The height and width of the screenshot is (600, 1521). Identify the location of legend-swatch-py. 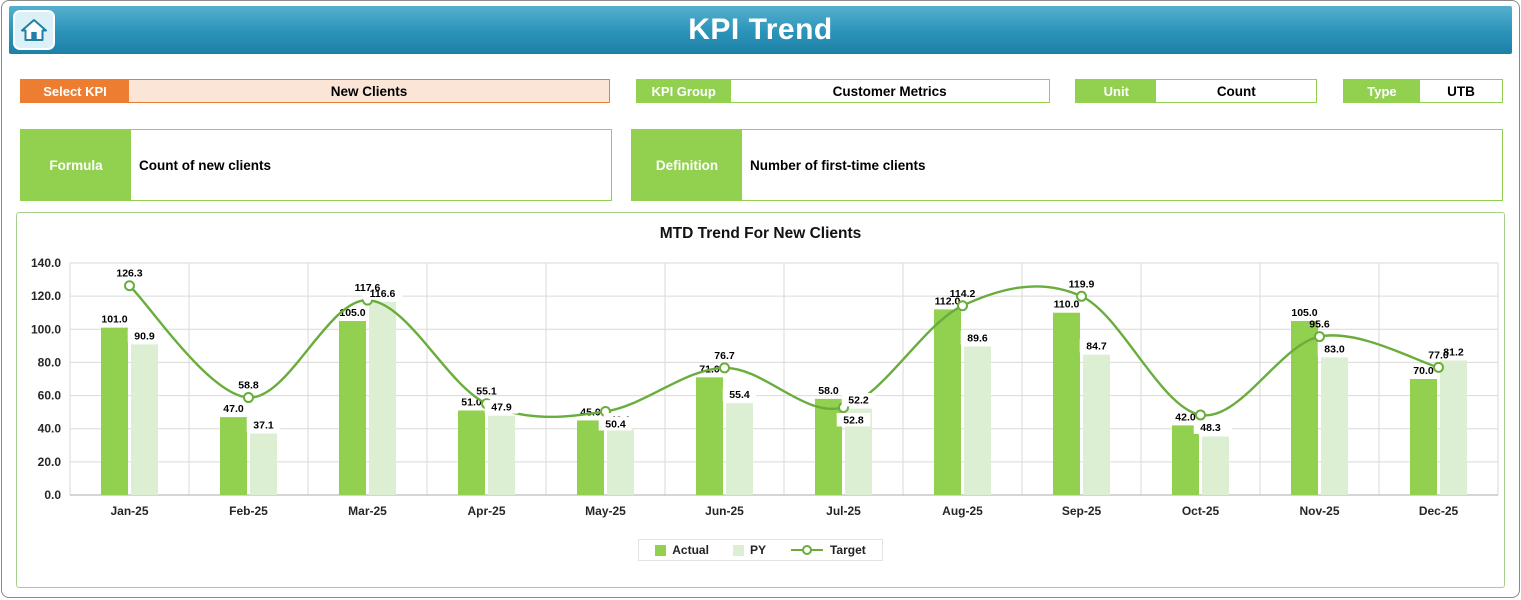
(738, 550).